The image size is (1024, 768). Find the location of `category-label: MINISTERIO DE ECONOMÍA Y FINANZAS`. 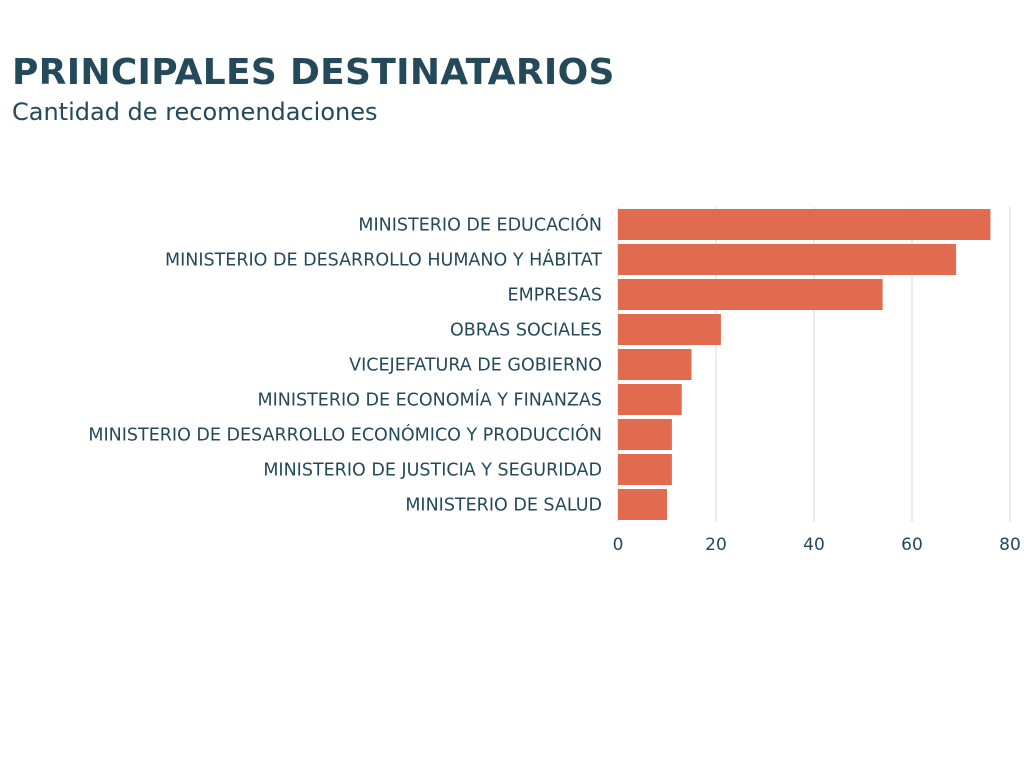

category-label: MINISTERIO DE ECONOMÍA Y FINANZAS is located at coordinates (429, 400).